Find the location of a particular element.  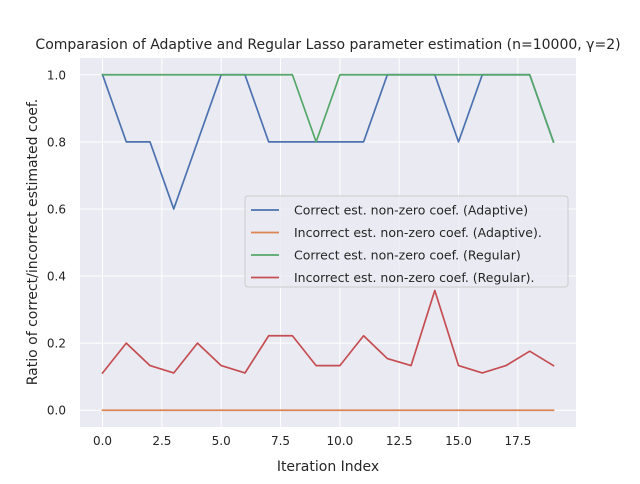

x-tick-label: 17.5 is located at coordinates (517, 441).